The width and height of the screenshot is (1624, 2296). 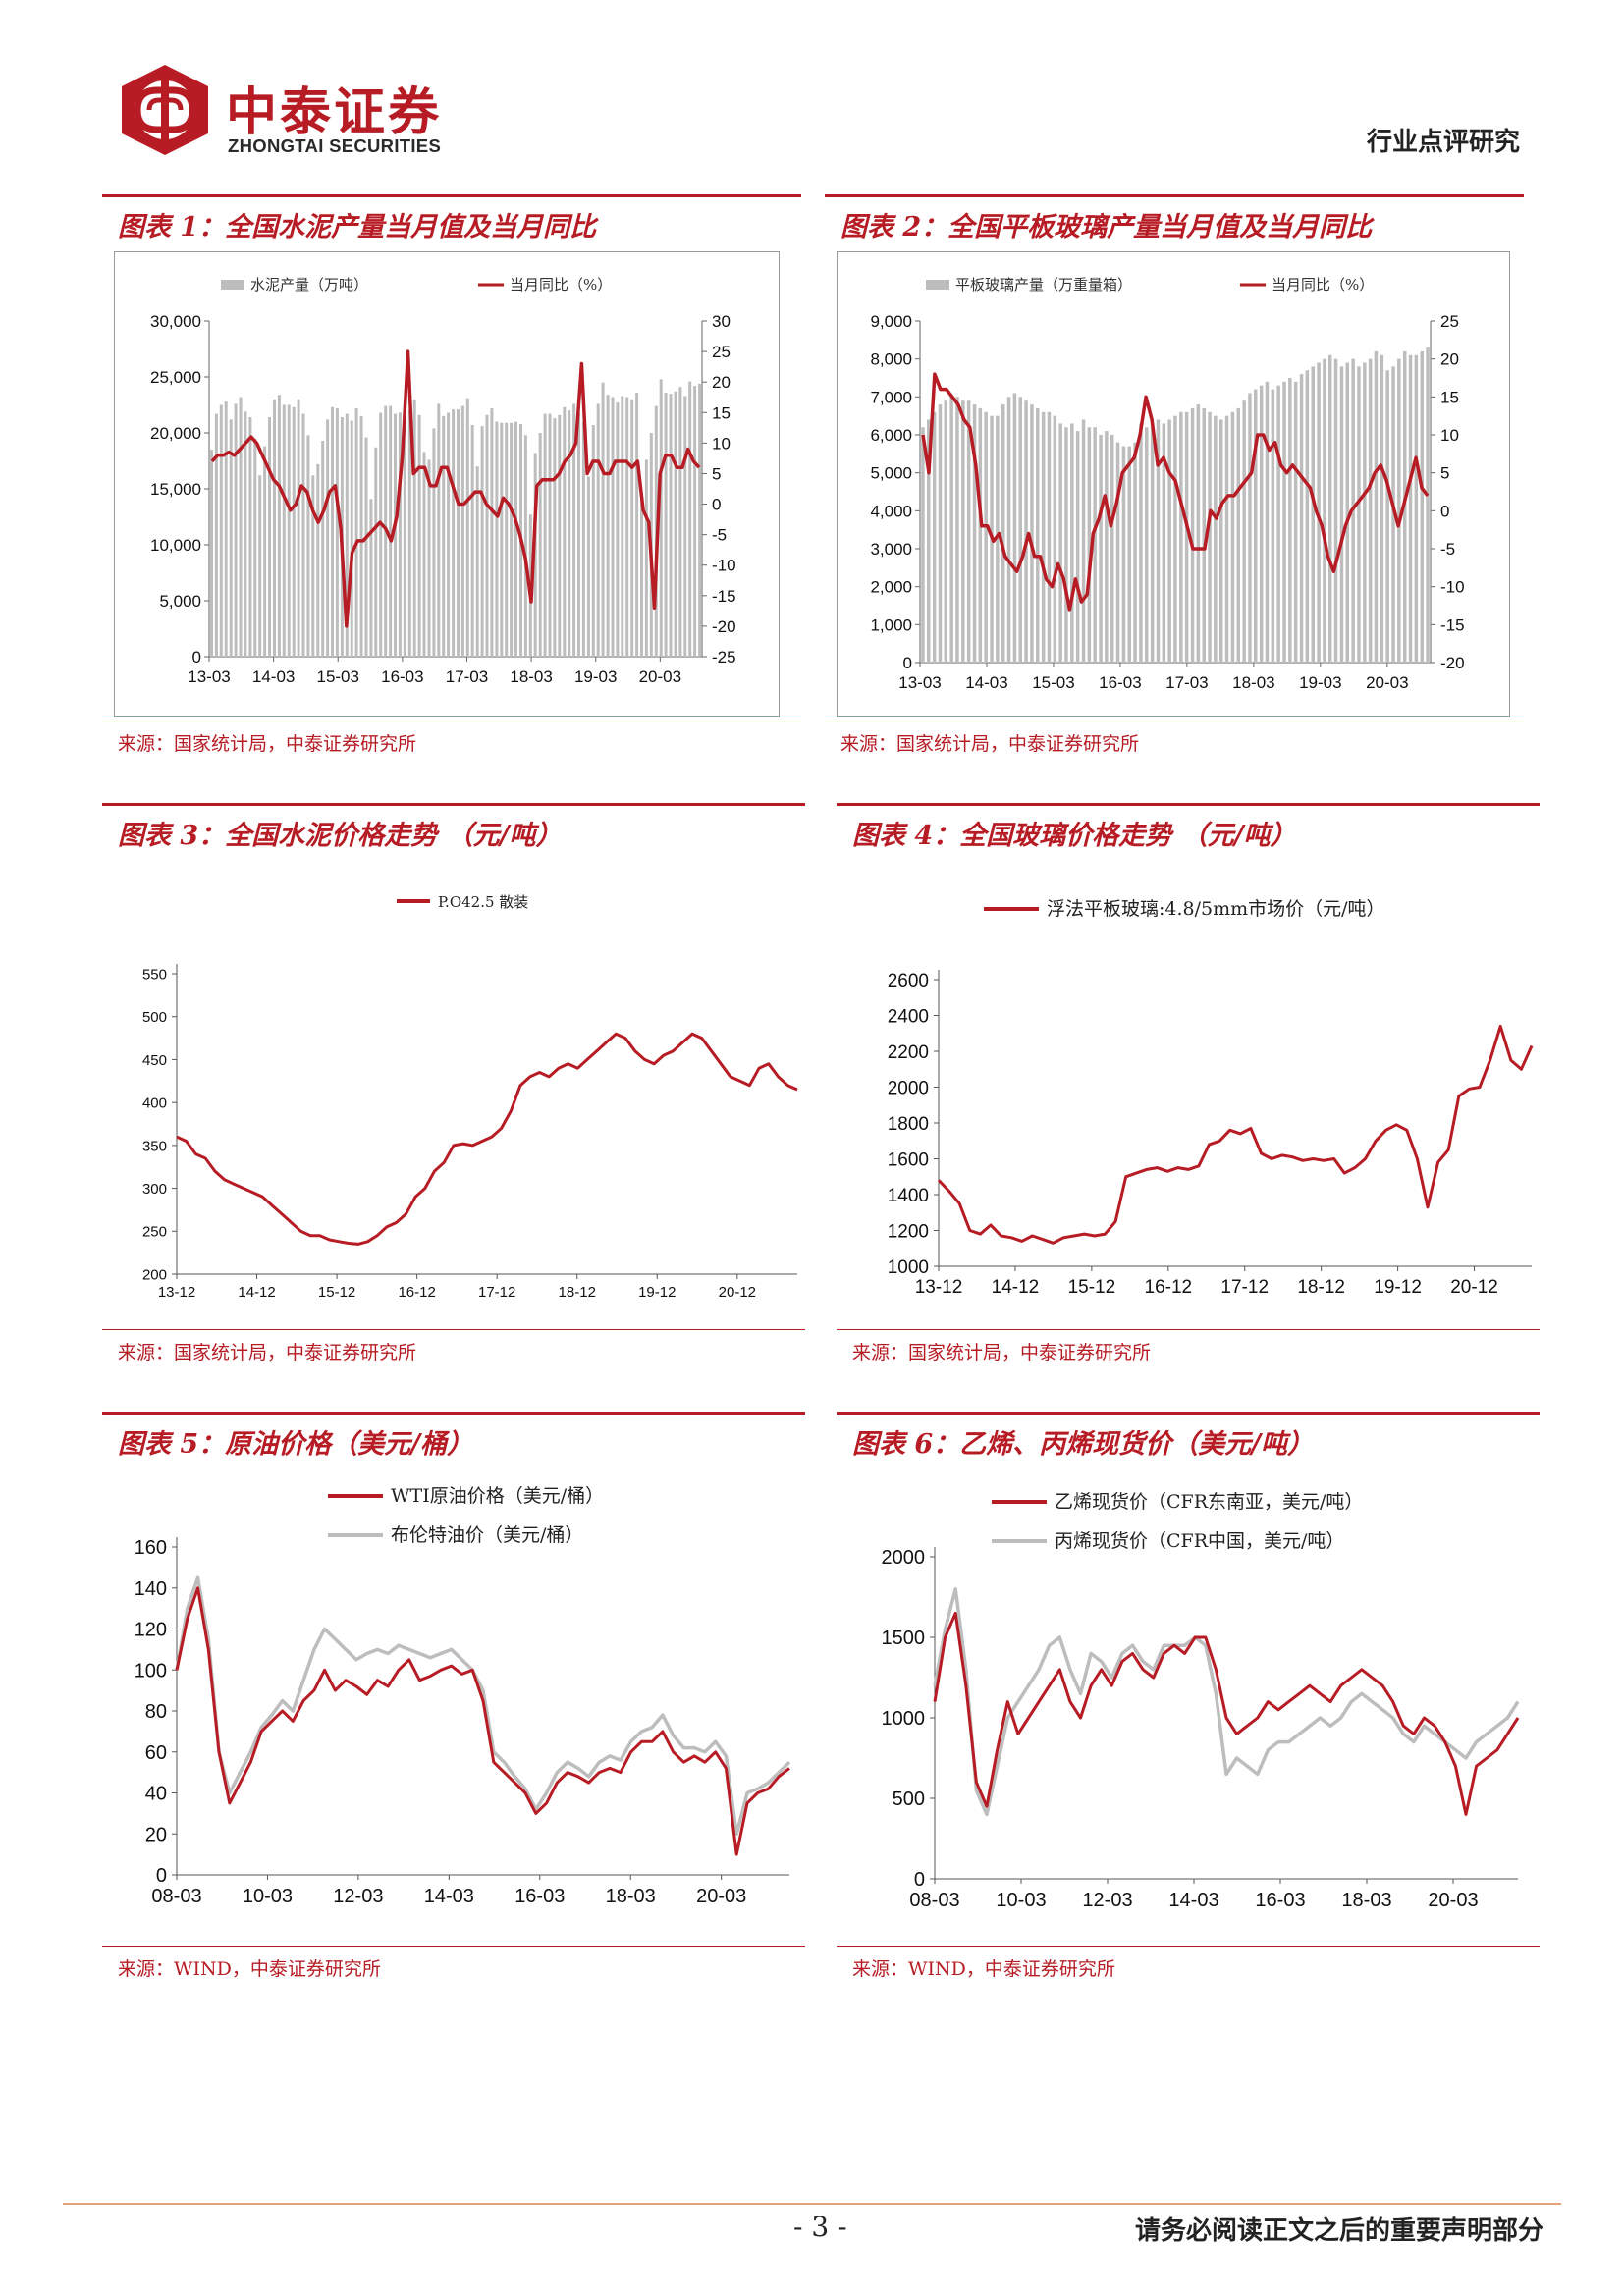 What do you see at coordinates (891, 435) in the screenshot?
I see `y-tick-label-left: 6,000` at bounding box center [891, 435].